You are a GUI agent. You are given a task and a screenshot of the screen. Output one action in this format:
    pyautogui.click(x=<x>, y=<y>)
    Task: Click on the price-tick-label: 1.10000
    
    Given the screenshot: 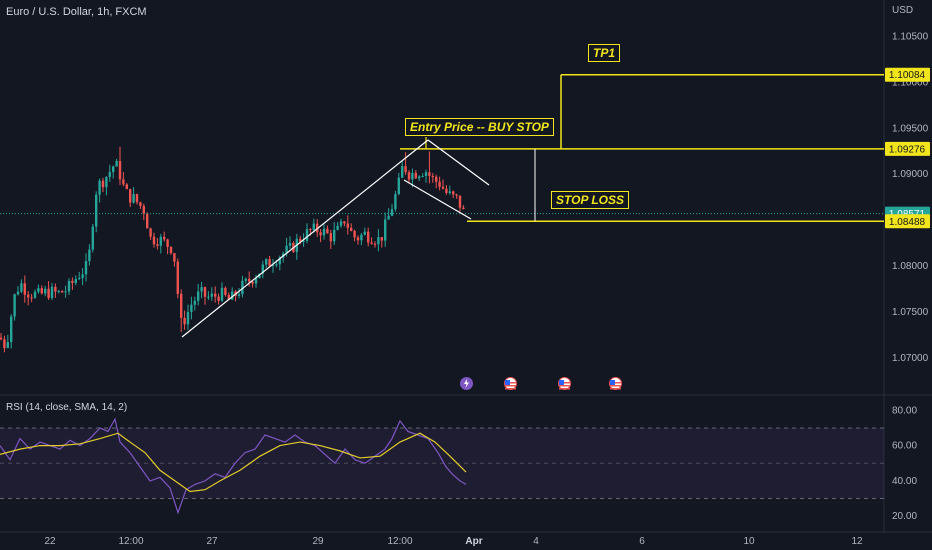 What is the action you would take?
    pyautogui.click(x=910, y=82)
    